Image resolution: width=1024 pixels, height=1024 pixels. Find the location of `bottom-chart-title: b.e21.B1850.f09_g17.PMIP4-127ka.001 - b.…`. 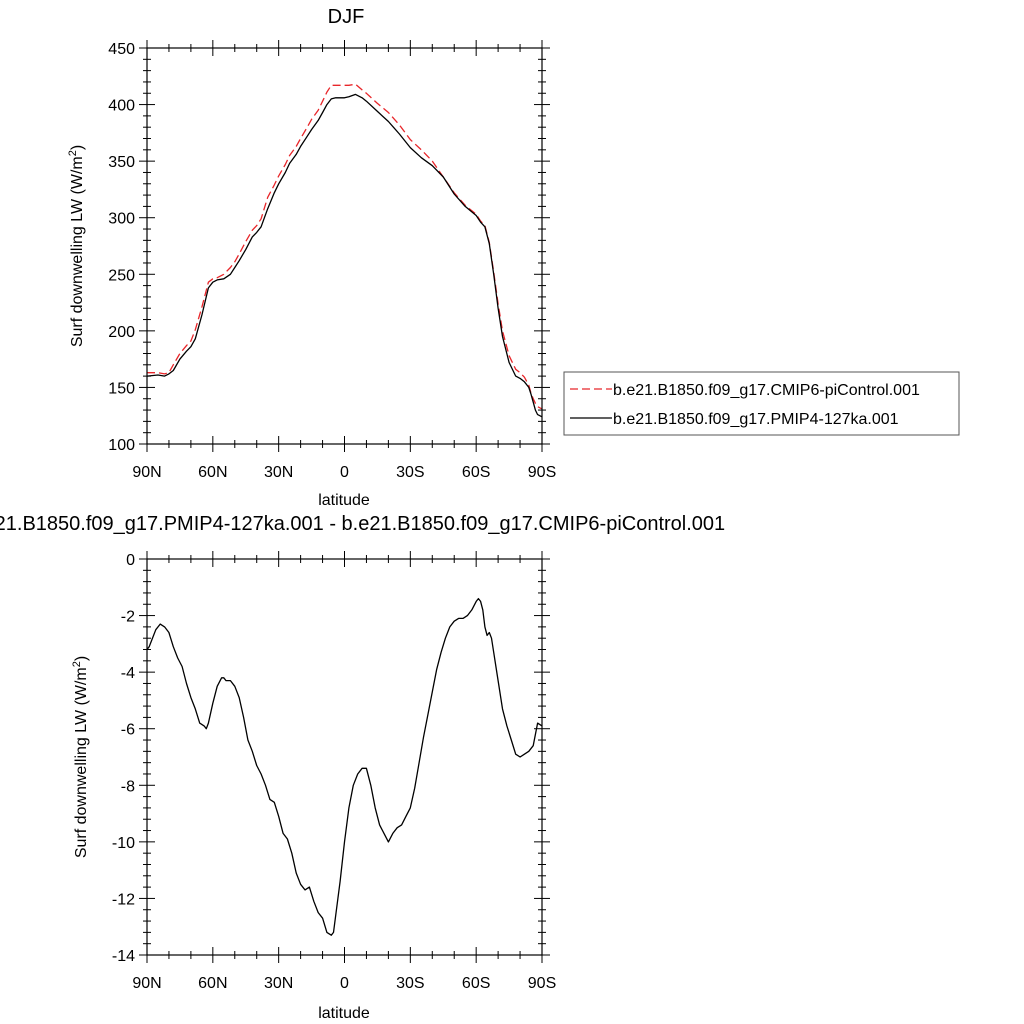

bottom-chart-title: b.e21.B1850.f09_g17.PMIP4-127ka.001 - b.… is located at coordinates (362, 524).